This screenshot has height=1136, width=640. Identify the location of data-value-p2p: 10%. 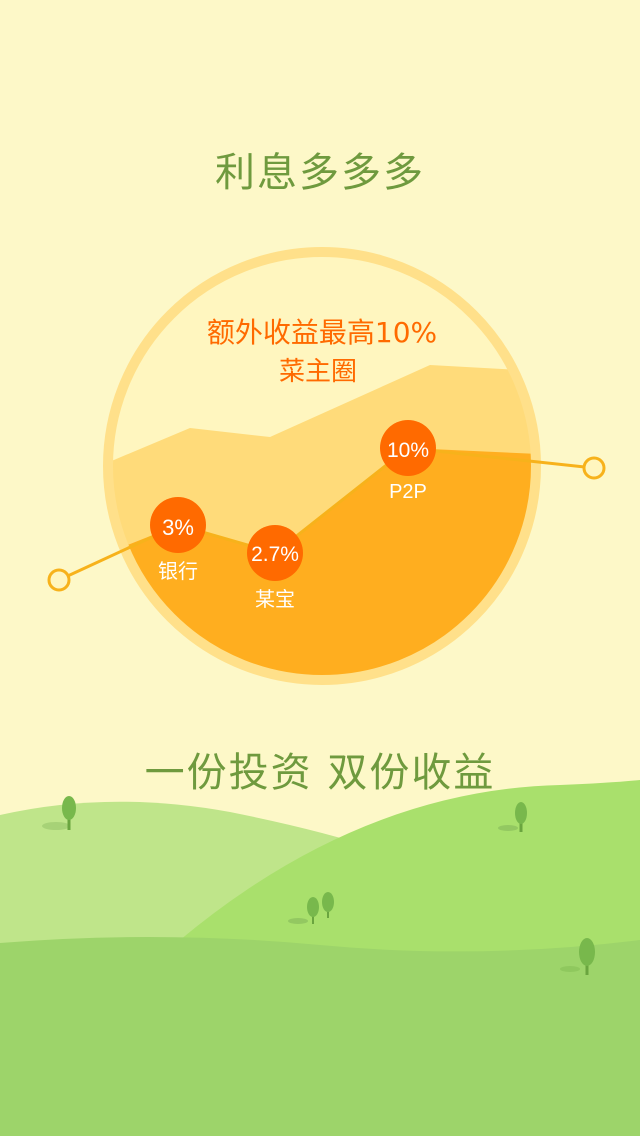
(408, 450).